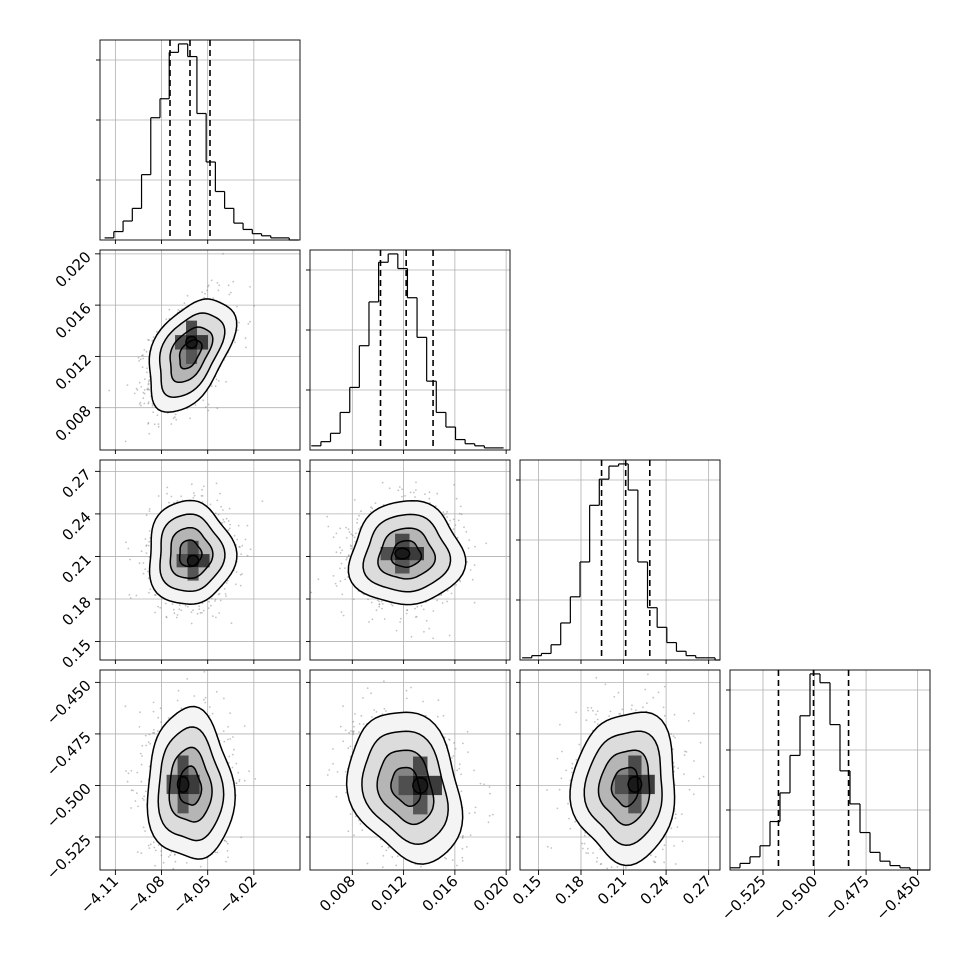  I want to click on contour-line-peak, so click(635, 784).